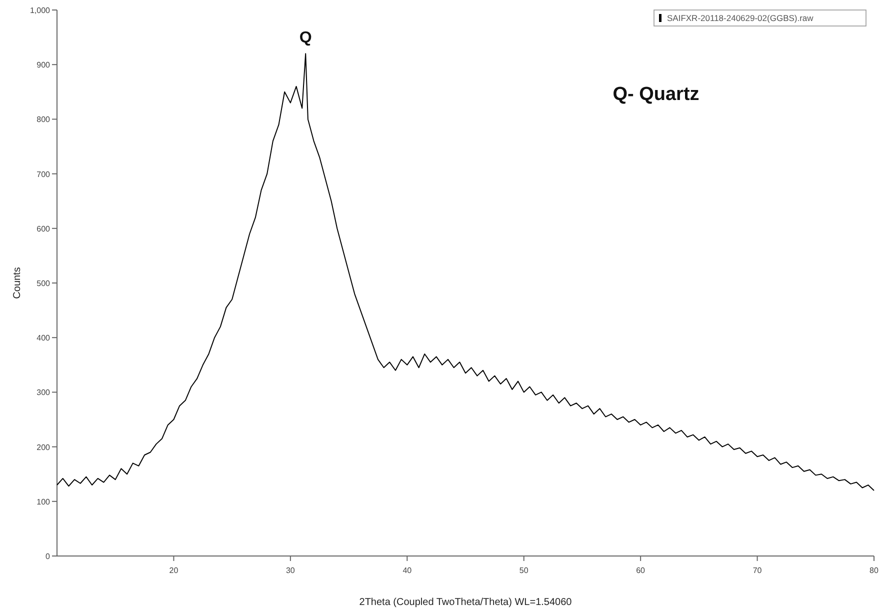  I want to click on x-tick-label: 80, so click(874, 570).